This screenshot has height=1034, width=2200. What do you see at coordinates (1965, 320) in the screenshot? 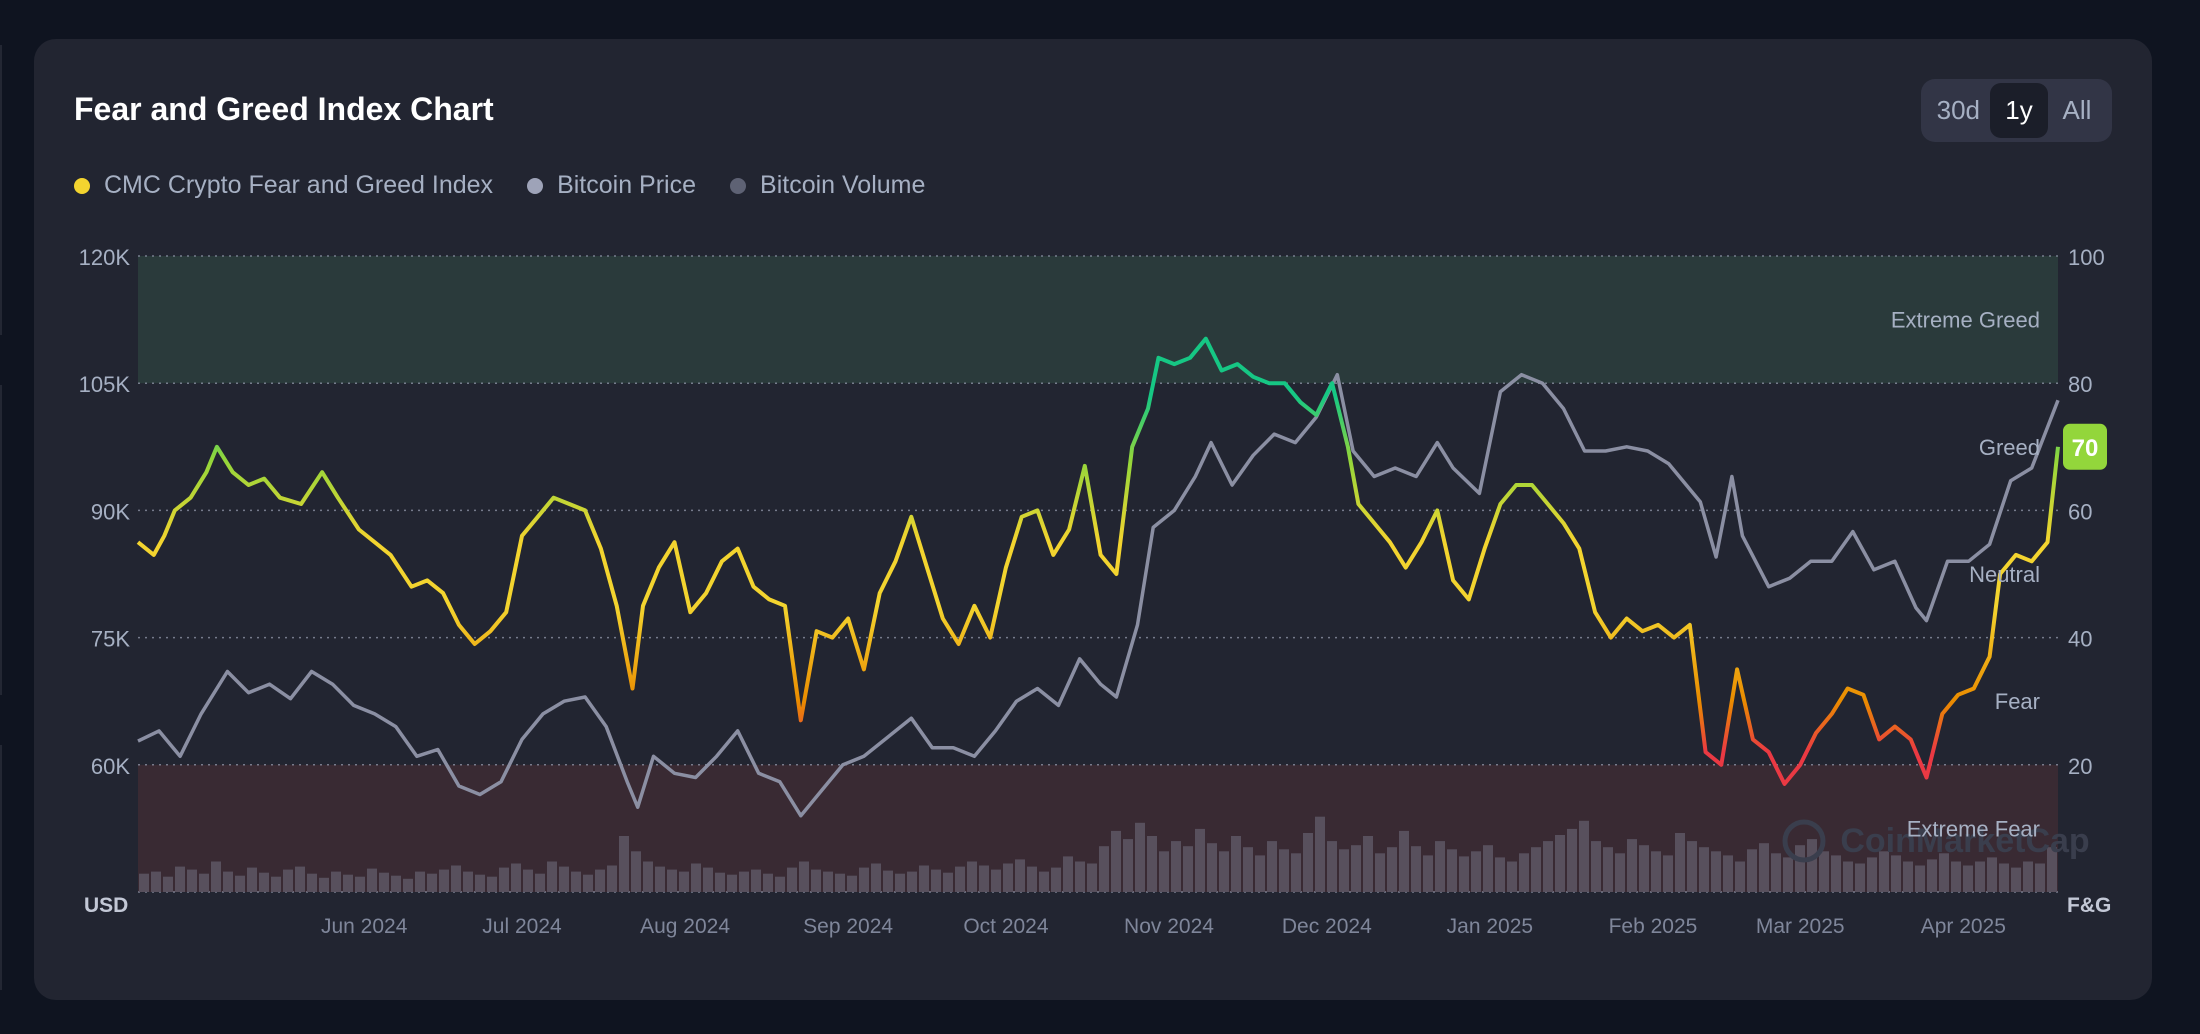
I see `zone-label-extreme-greed: Extreme Greed` at bounding box center [1965, 320].